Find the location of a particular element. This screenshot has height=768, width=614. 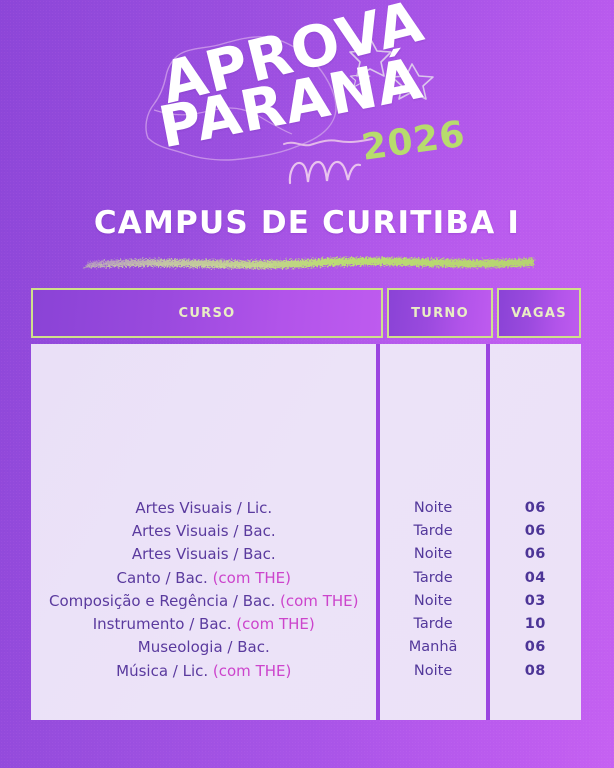

stars-doodle-icon is located at coordinates (391, 68).